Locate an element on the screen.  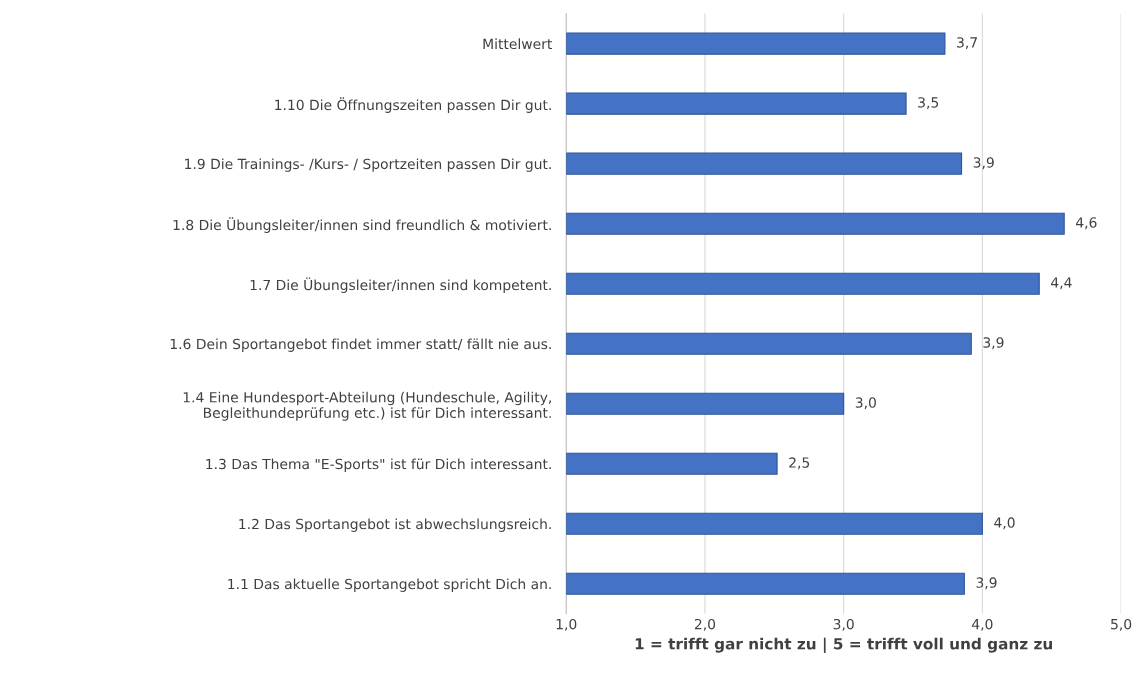
y-tick-label: Mittelwert is located at coordinates (518, 44).